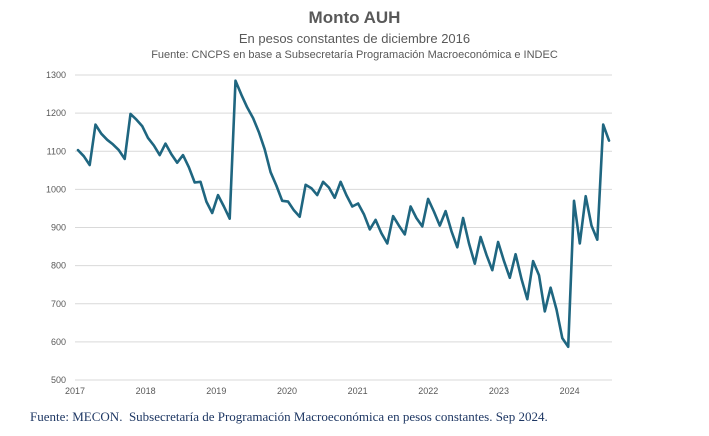  I want to click on x-tick-label-2018: 2018, so click(146, 391).